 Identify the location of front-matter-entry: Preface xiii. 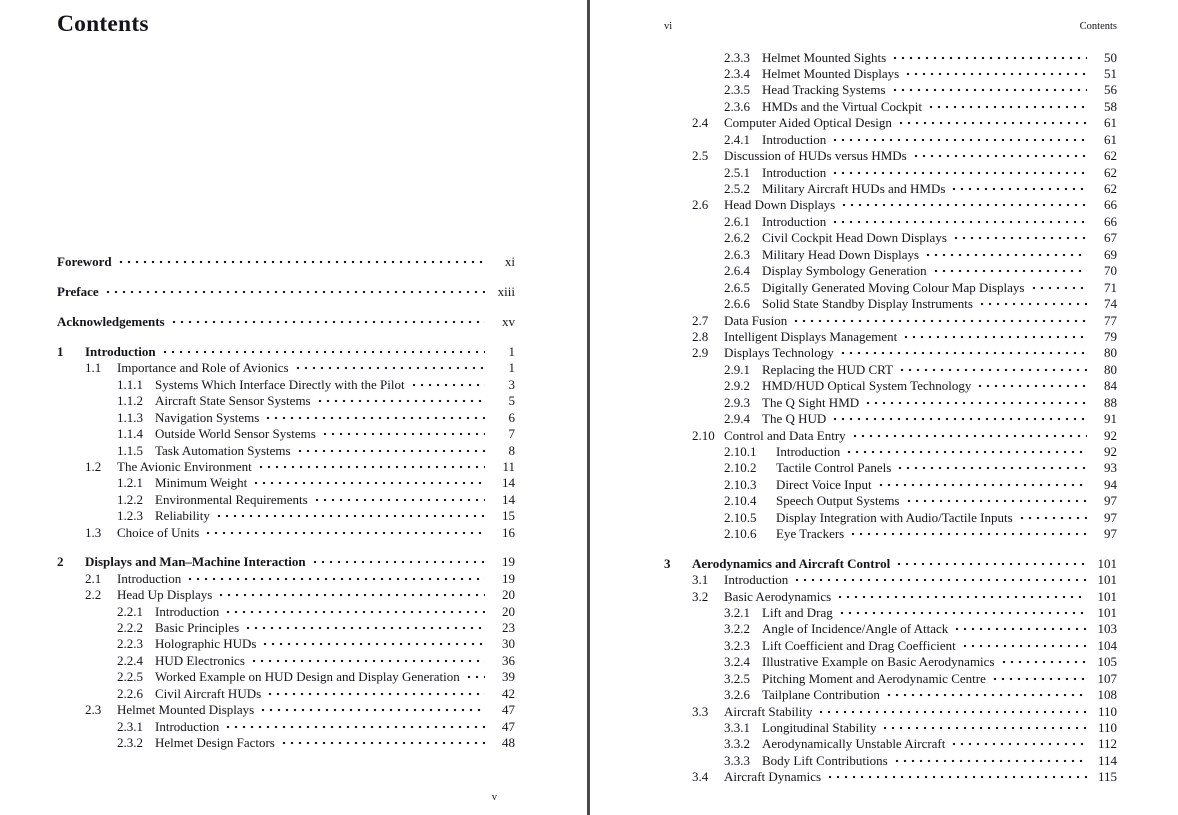
(286, 292).